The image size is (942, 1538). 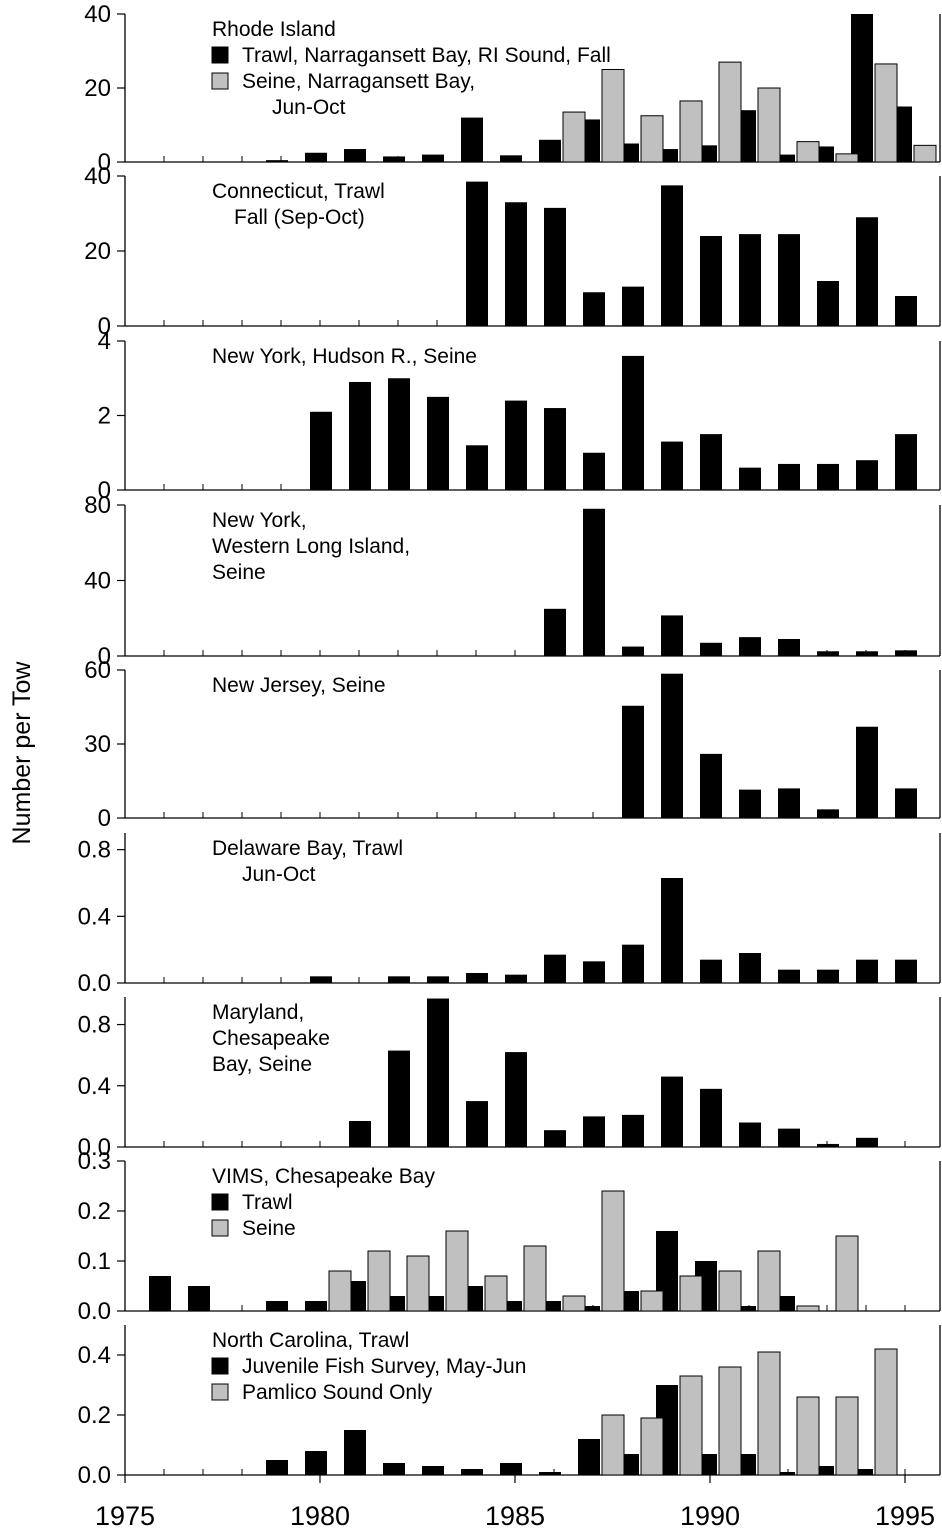 I want to click on panel-title: Fall (Sep-Oct), so click(x=299, y=217).